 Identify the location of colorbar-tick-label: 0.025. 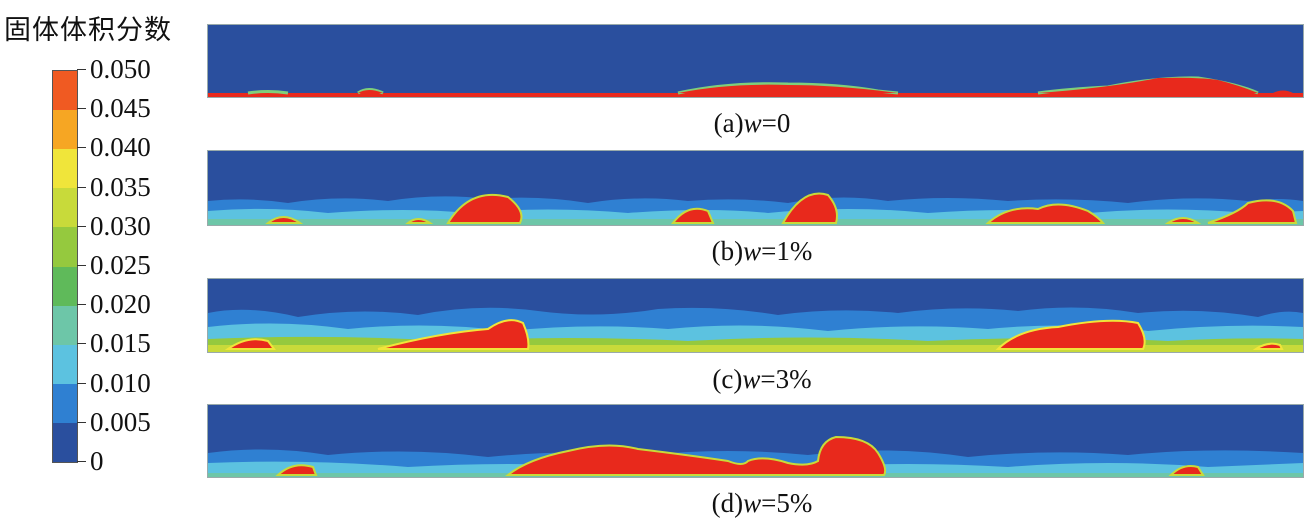
(114, 265).